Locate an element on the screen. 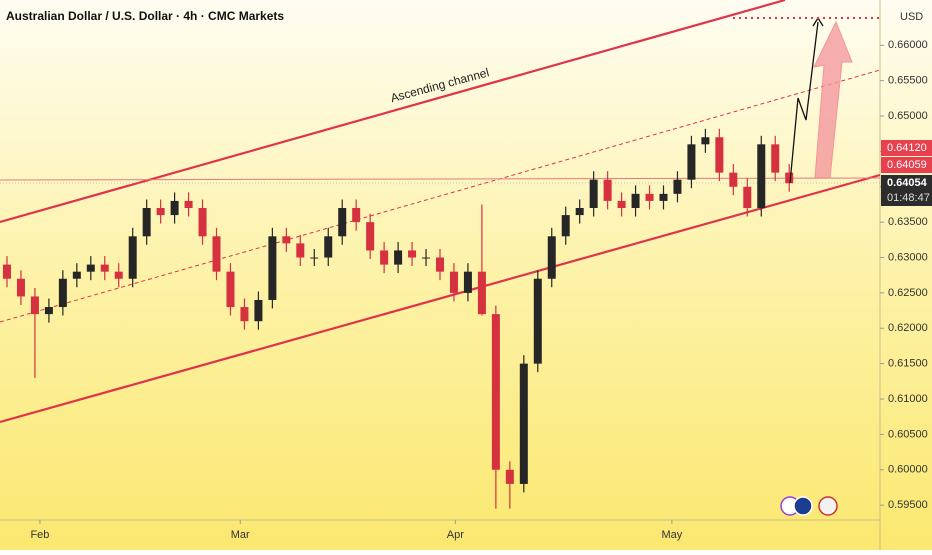 Image resolution: width=932 pixels, height=555 pixels. price-tag: 0.64120 is located at coordinates (907, 148).